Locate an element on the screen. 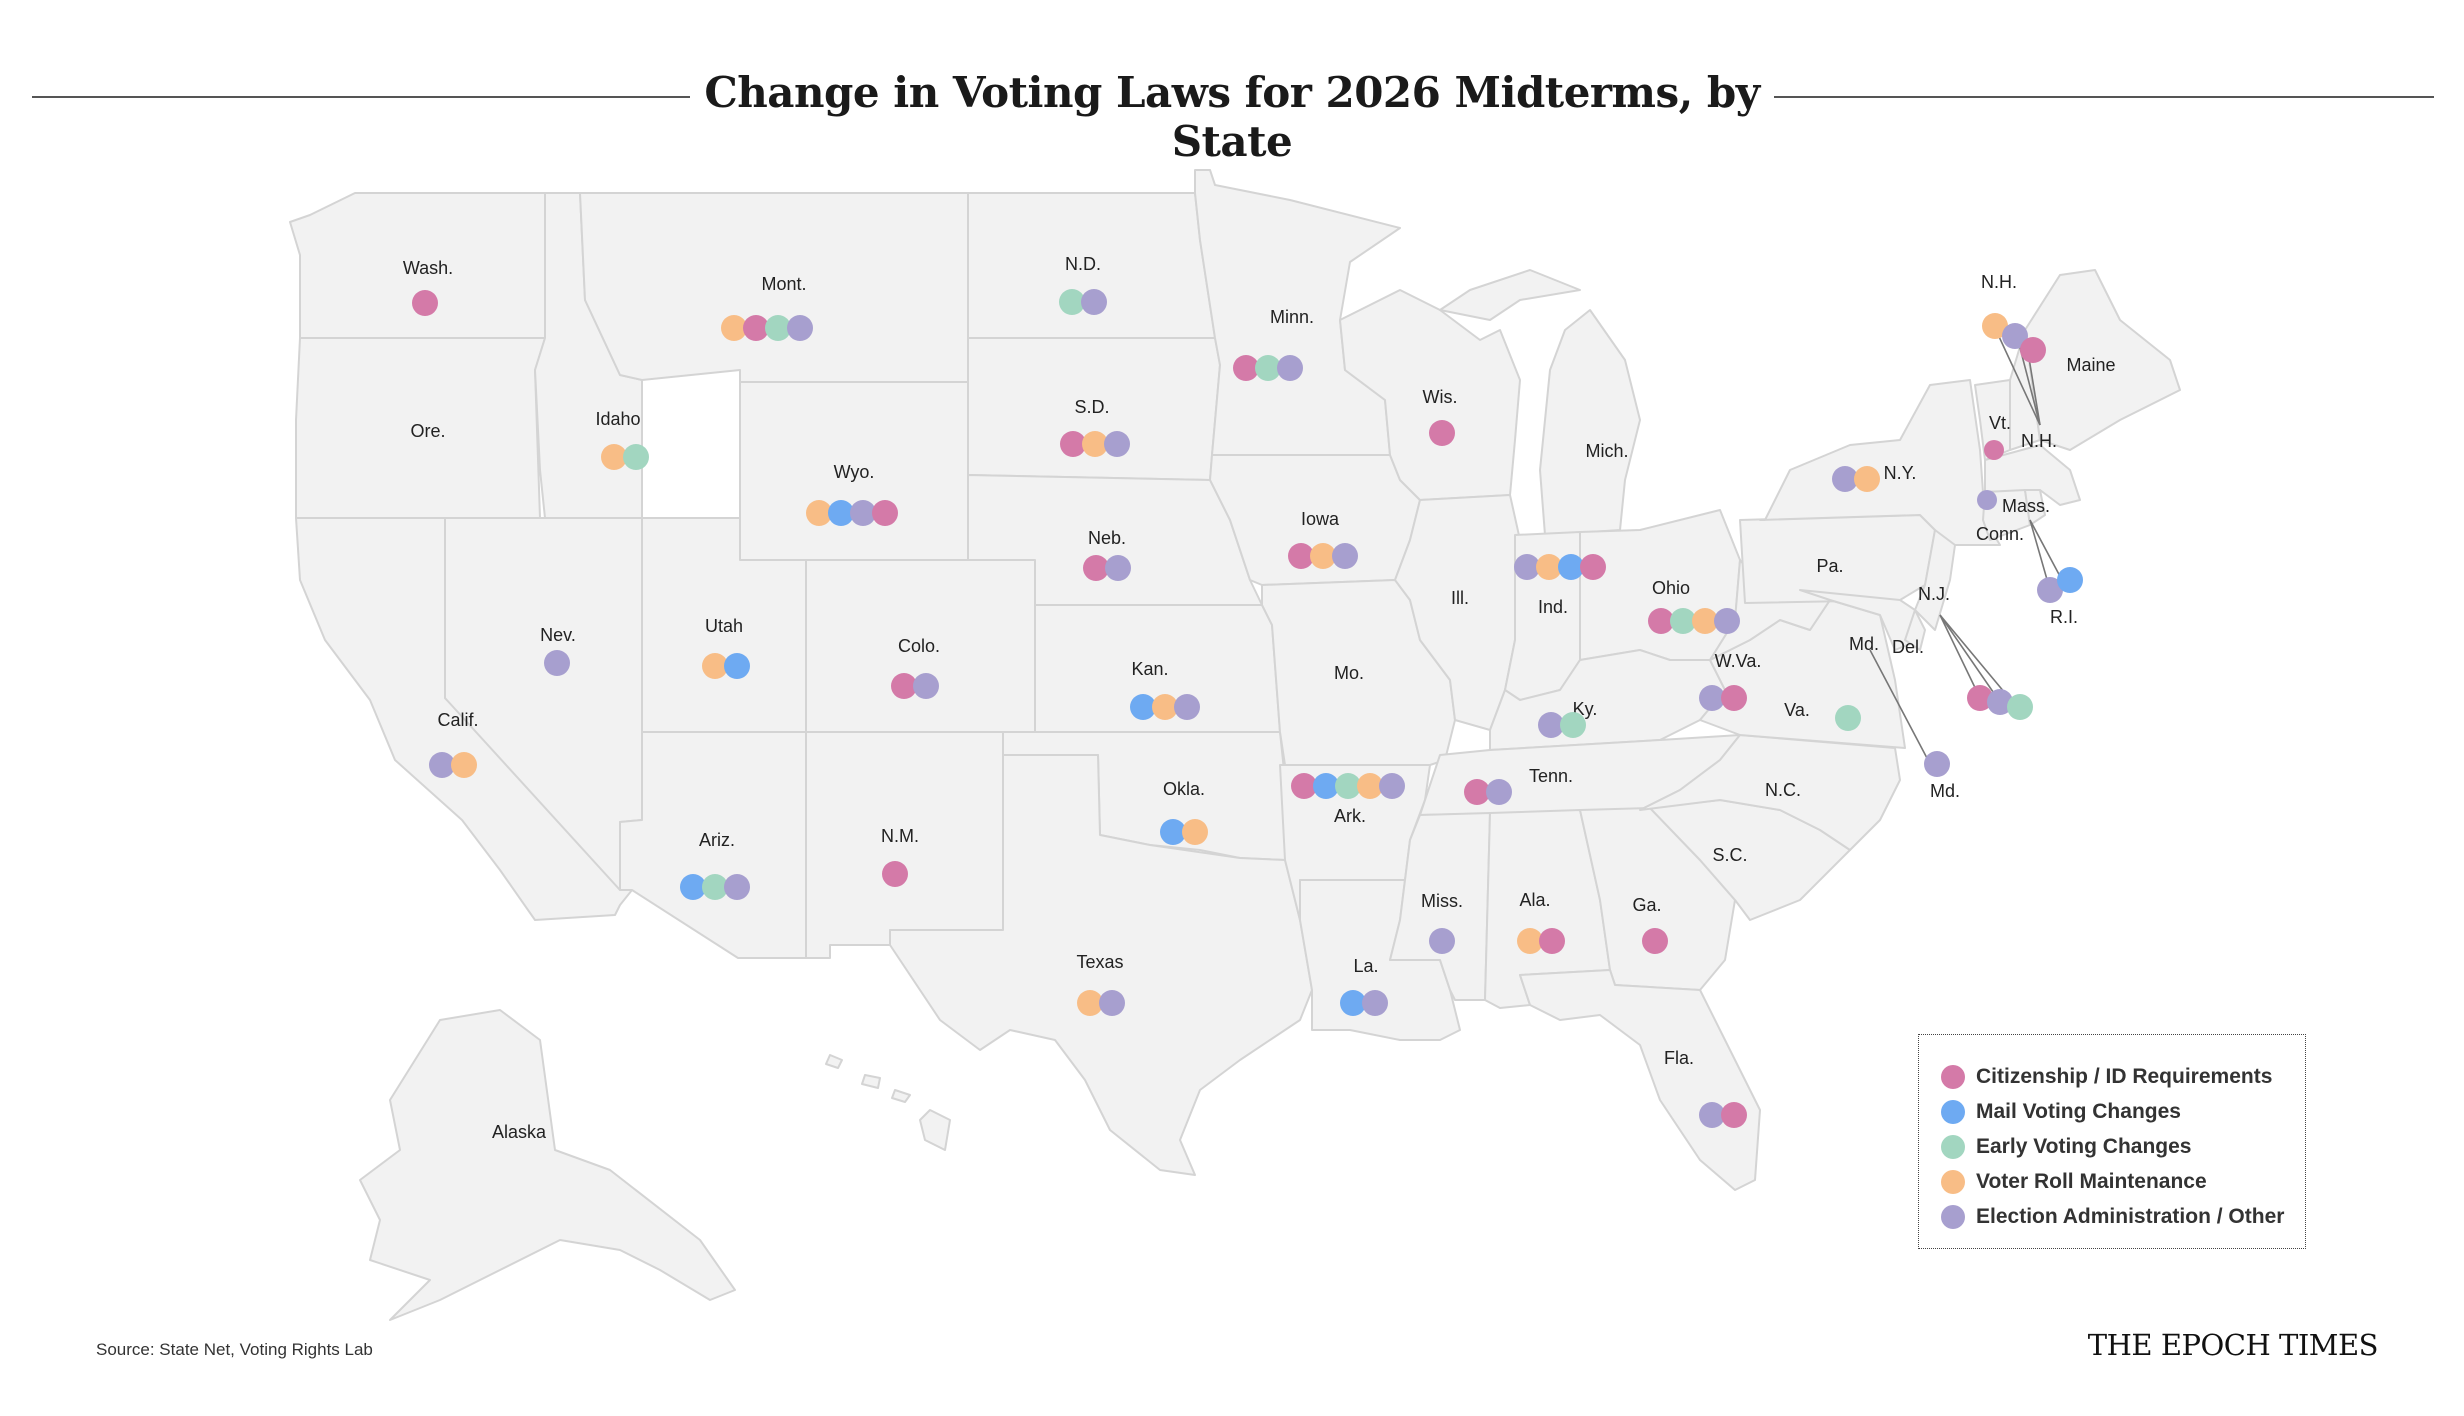  state-label-nv: Nev. is located at coordinates (558, 635).